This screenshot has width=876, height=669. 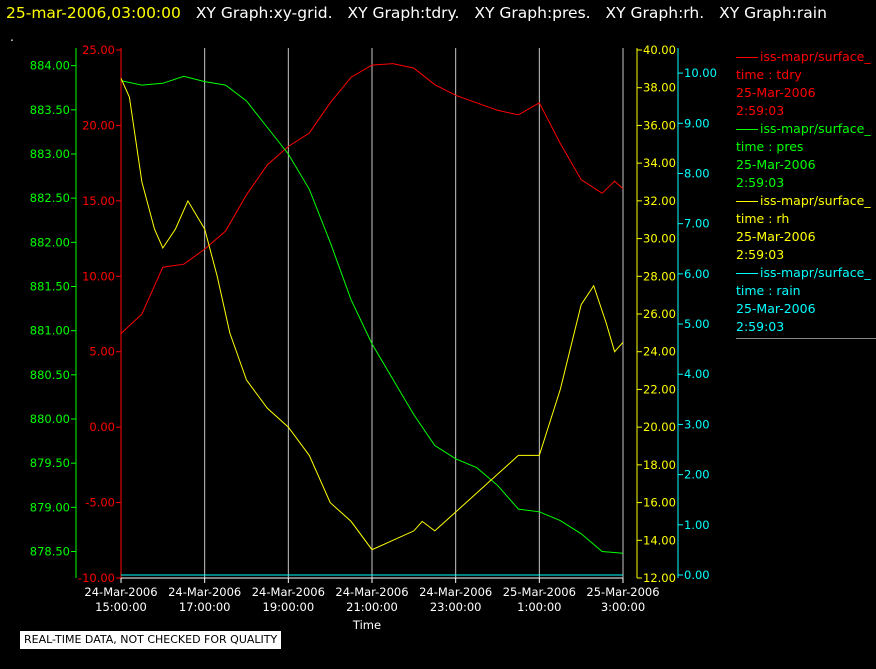 What do you see at coordinates (102, 352) in the screenshot?
I see `tdry-tick-label: 5.00` at bounding box center [102, 352].